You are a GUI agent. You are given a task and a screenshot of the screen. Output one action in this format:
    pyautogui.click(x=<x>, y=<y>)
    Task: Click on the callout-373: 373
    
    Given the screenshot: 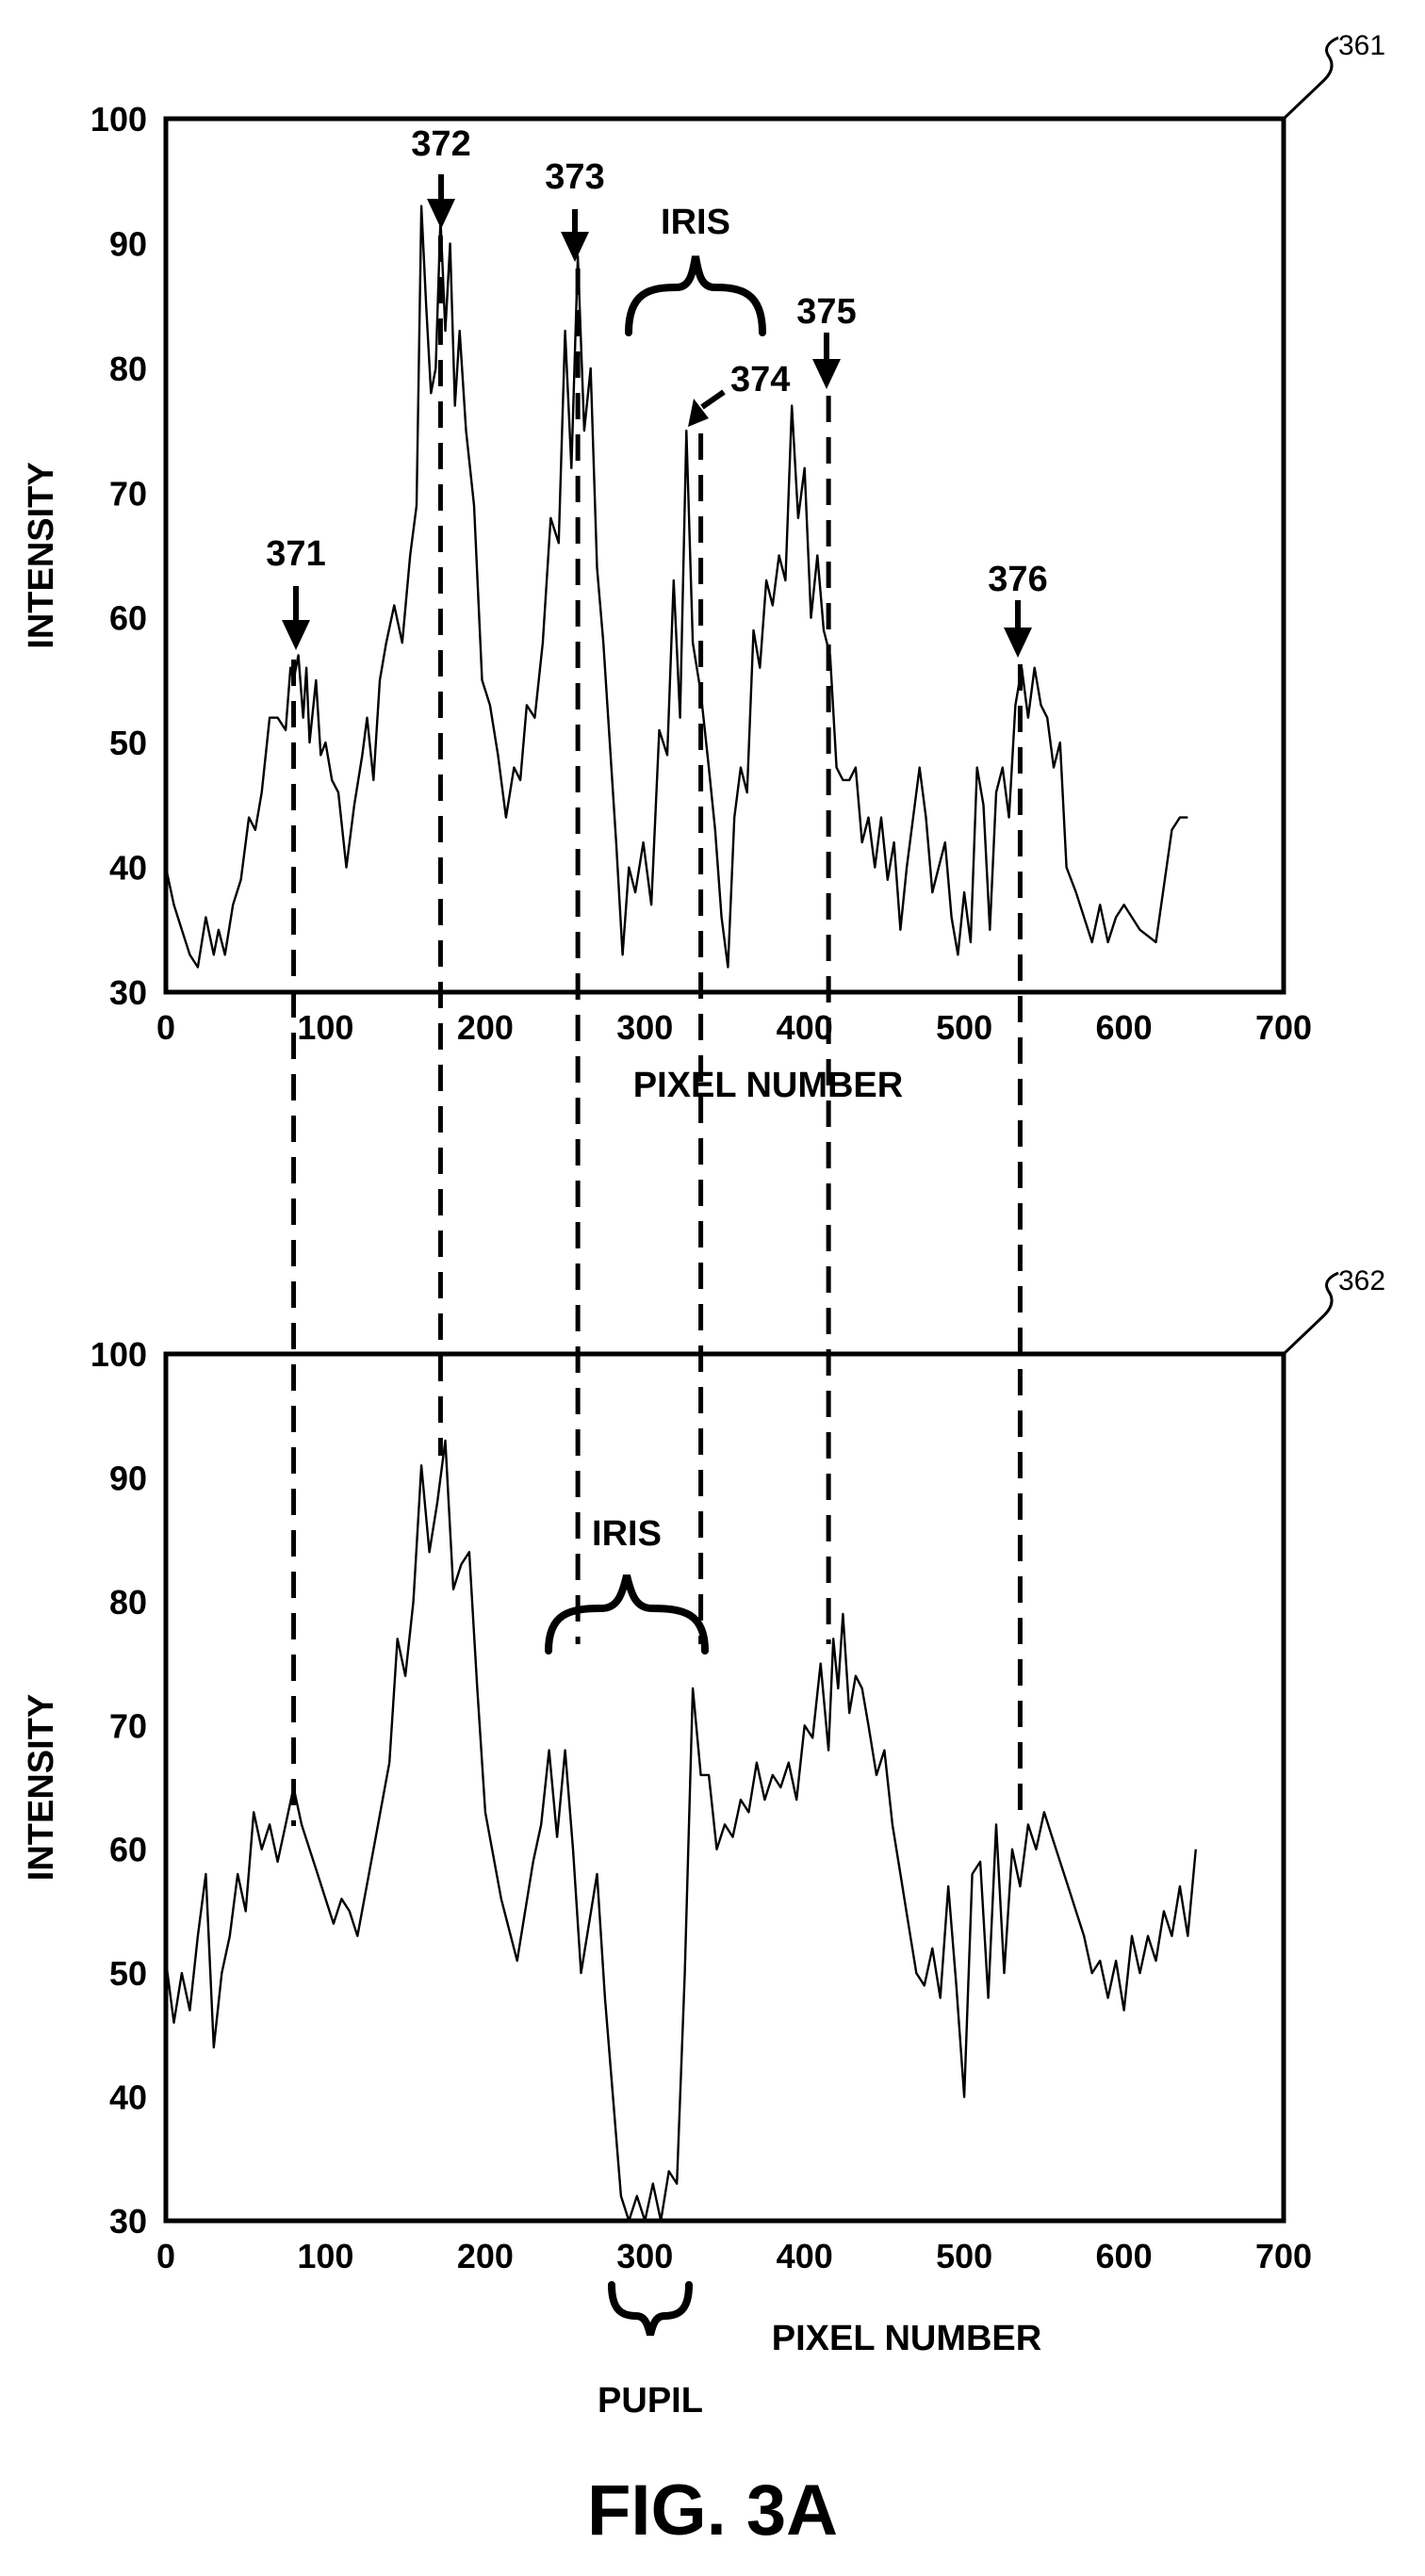 What is the action you would take?
    pyautogui.click(x=574, y=177)
    